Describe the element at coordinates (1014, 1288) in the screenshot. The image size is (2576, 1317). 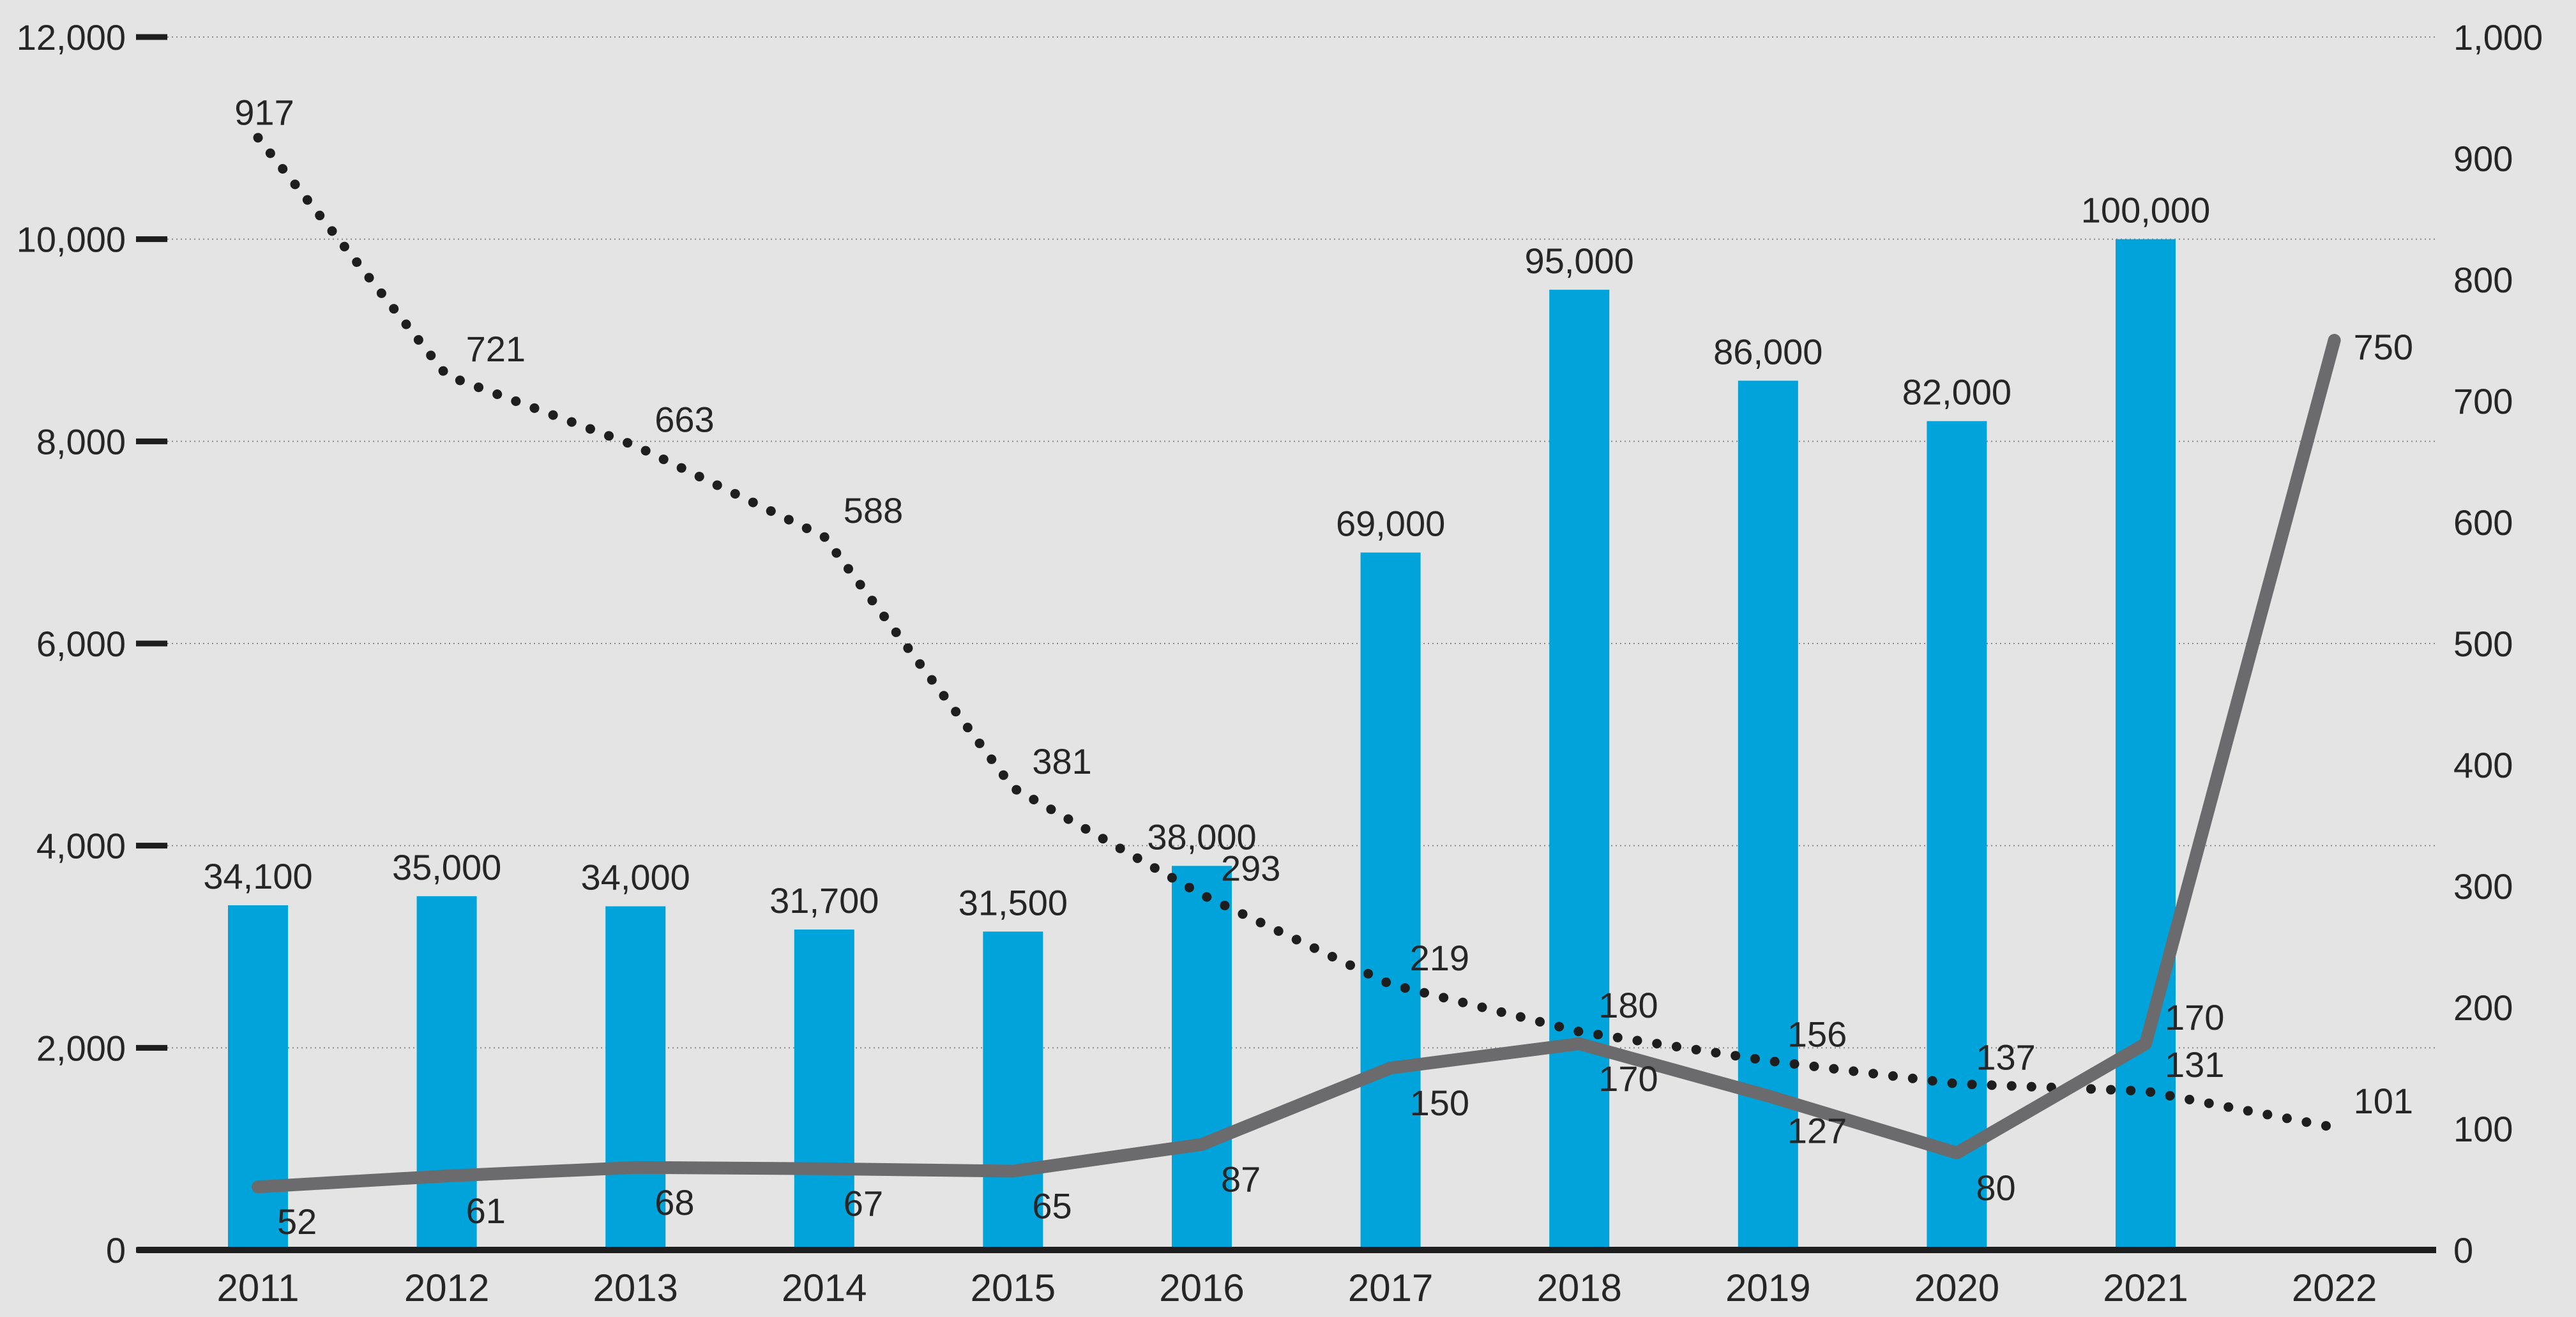
I see `x-tick-label: 2015` at that location.